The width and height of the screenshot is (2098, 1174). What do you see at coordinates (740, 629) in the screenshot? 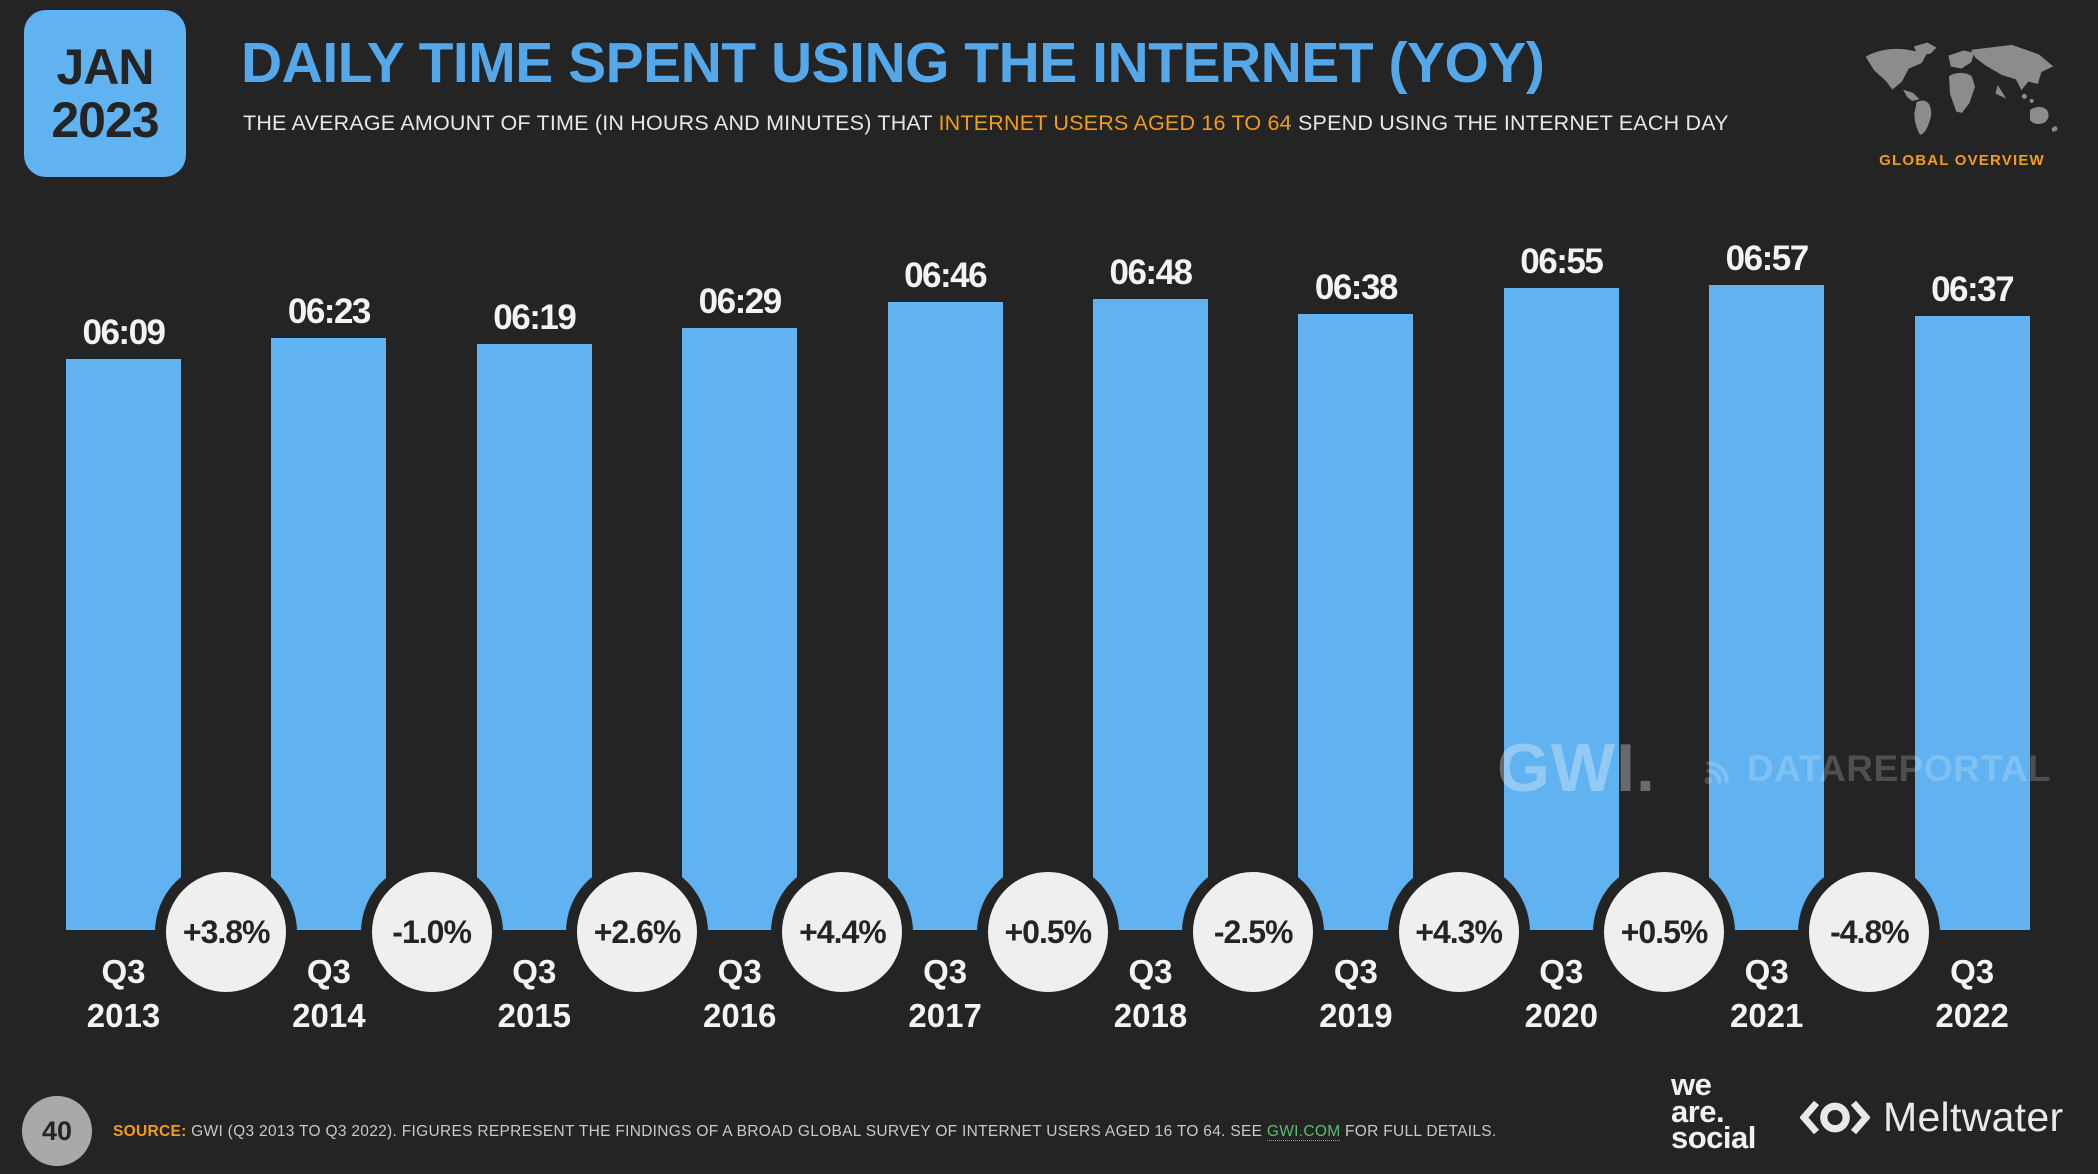
I see `bar-q3-2016` at bounding box center [740, 629].